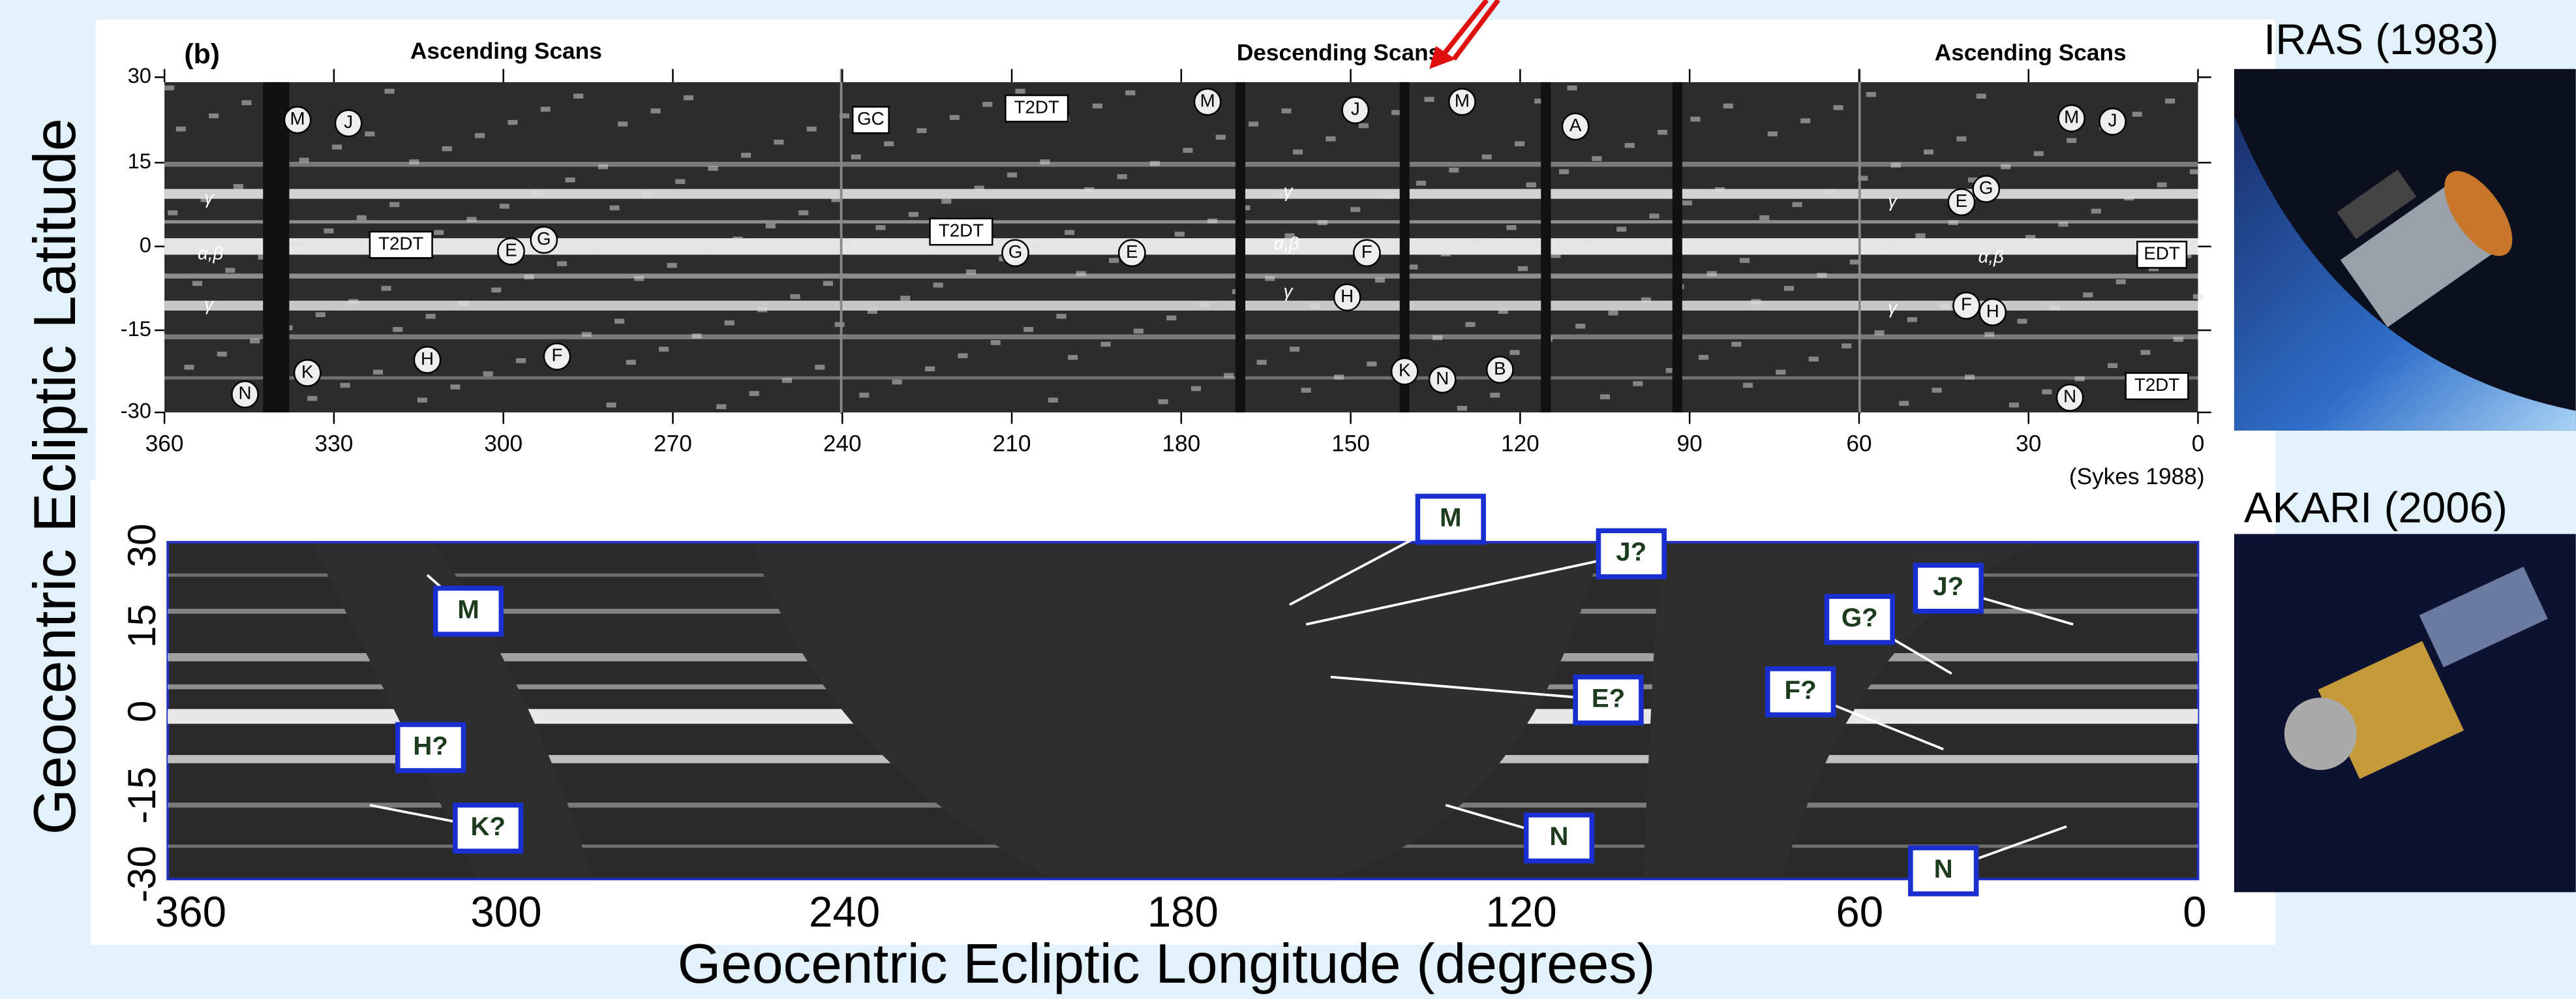  What do you see at coordinates (452, 711) in the screenshot?
I see `akari-gap` at bounding box center [452, 711].